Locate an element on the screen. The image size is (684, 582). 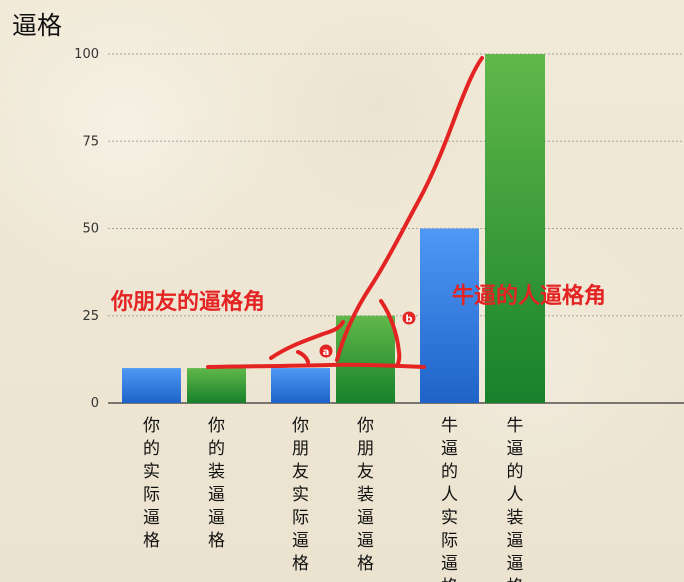
annotation-right-text: 牛逼的人逼格角 is located at coordinates (529, 296).